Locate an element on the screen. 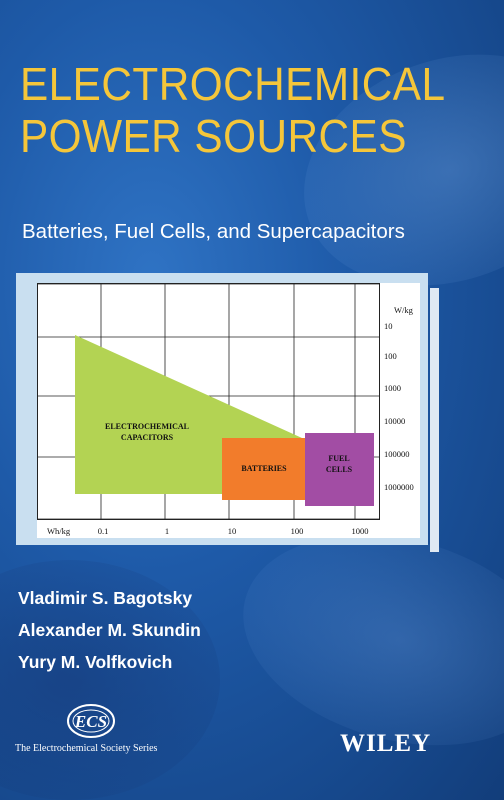 This screenshot has height=800, width=504. book-title: ELECTROCHEMICAL POWER SOURCES is located at coordinates (232, 110).